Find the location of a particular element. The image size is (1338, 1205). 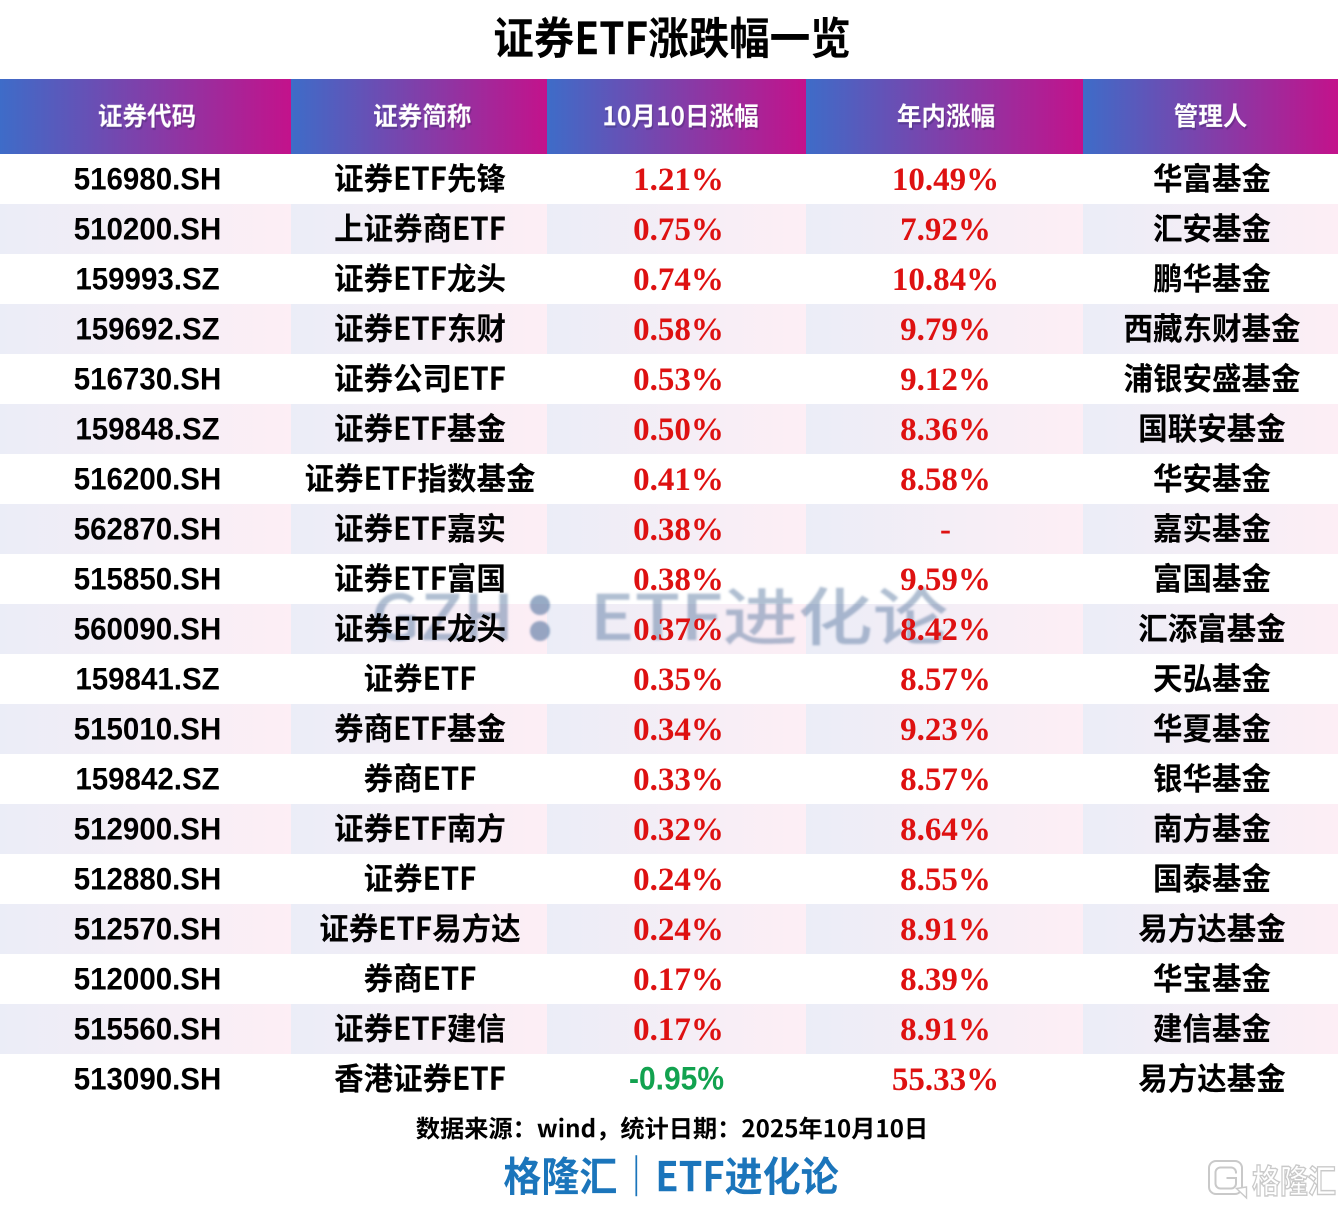

svg-text: 0.37% is located at coordinates (678, 630).